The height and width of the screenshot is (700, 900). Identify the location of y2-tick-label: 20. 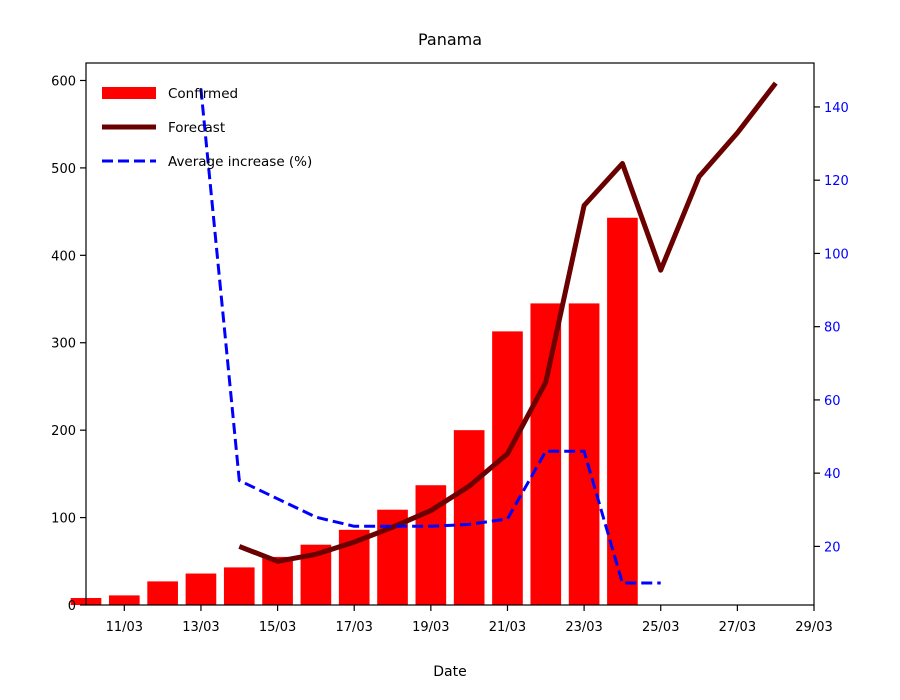
(832, 547).